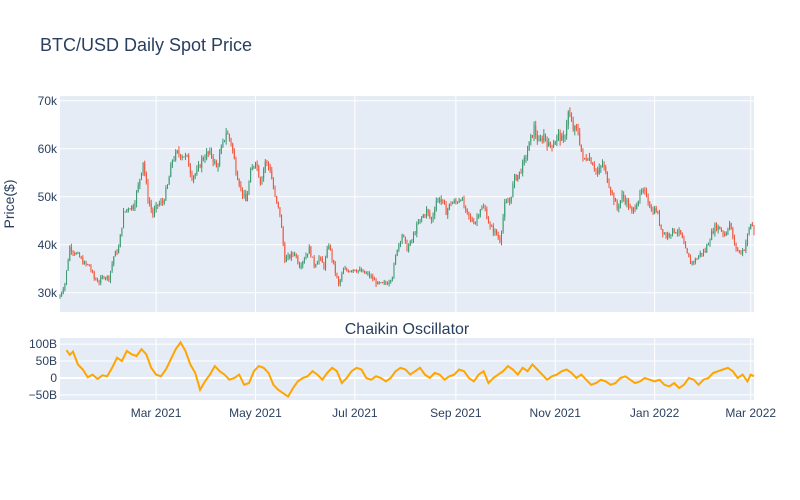 The height and width of the screenshot is (500, 800). What do you see at coordinates (46, 361) in the screenshot?
I see `oscillator-y-tick-label: 50B` at bounding box center [46, 361].